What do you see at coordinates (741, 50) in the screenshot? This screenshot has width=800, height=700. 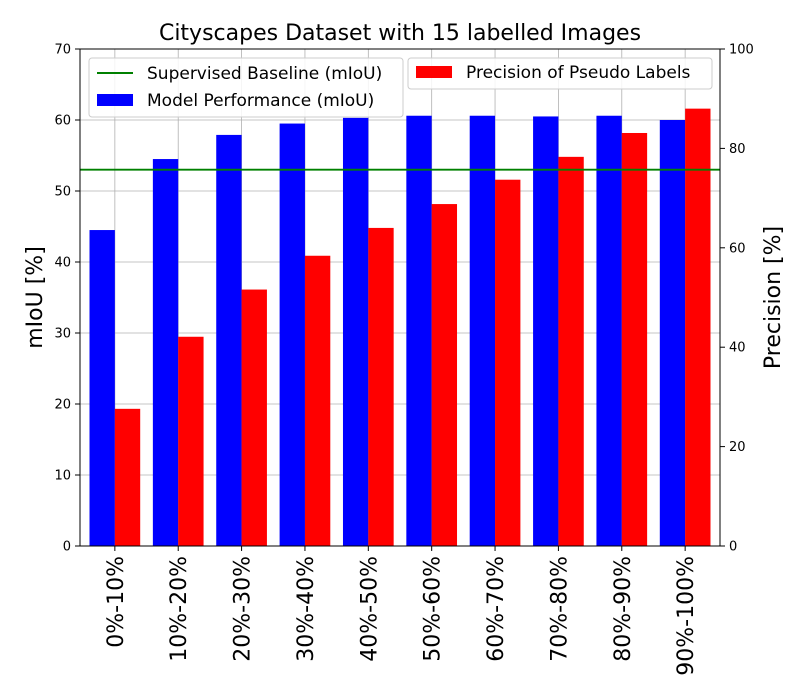 I see `y-right-tick-label: 100` at bounding box center [741, 50].